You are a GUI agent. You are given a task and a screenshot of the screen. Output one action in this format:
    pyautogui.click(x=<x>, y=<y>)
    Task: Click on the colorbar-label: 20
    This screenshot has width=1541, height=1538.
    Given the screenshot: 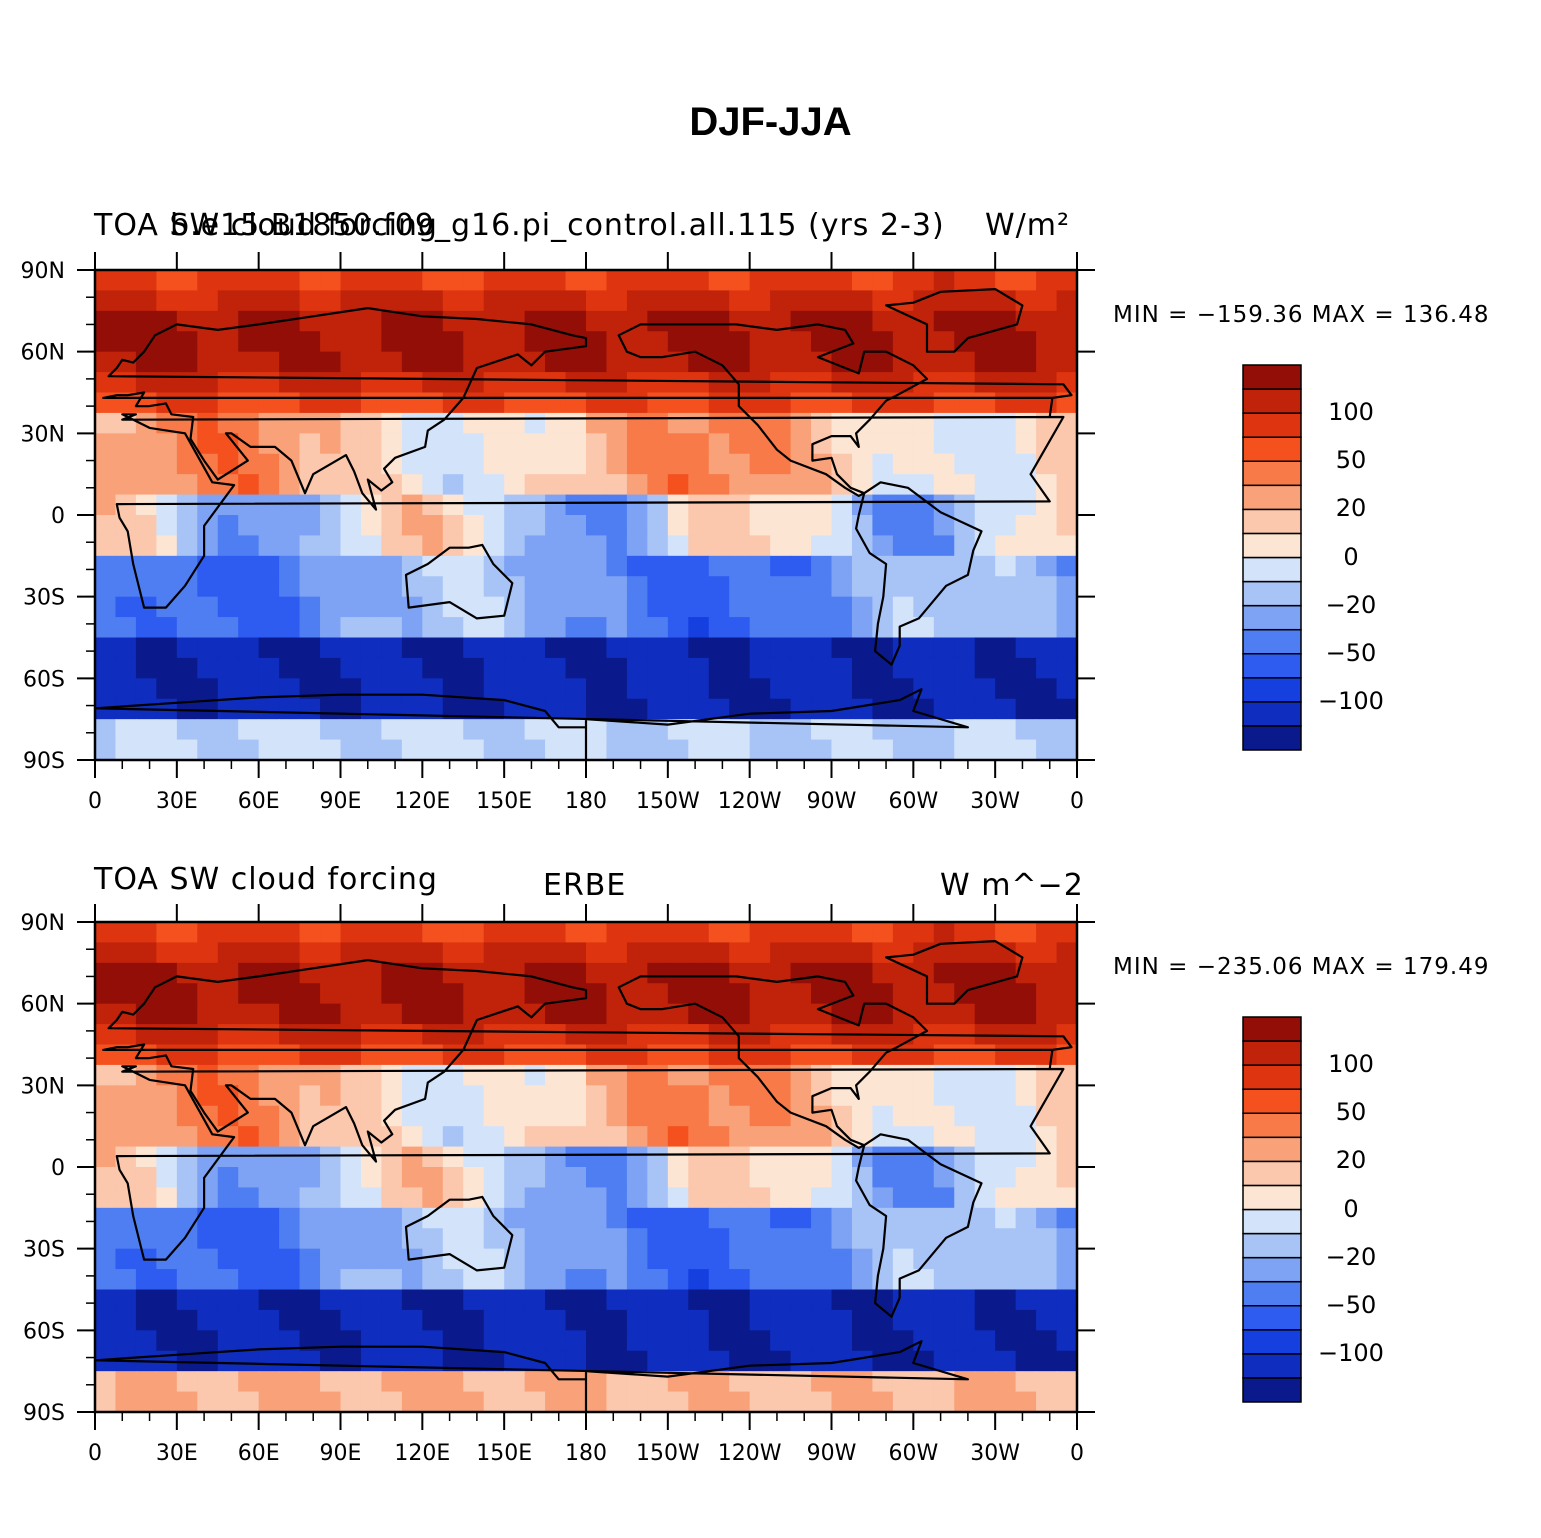 What is the action you would take?
    pyautogui.click(x=1351, y=508)
    